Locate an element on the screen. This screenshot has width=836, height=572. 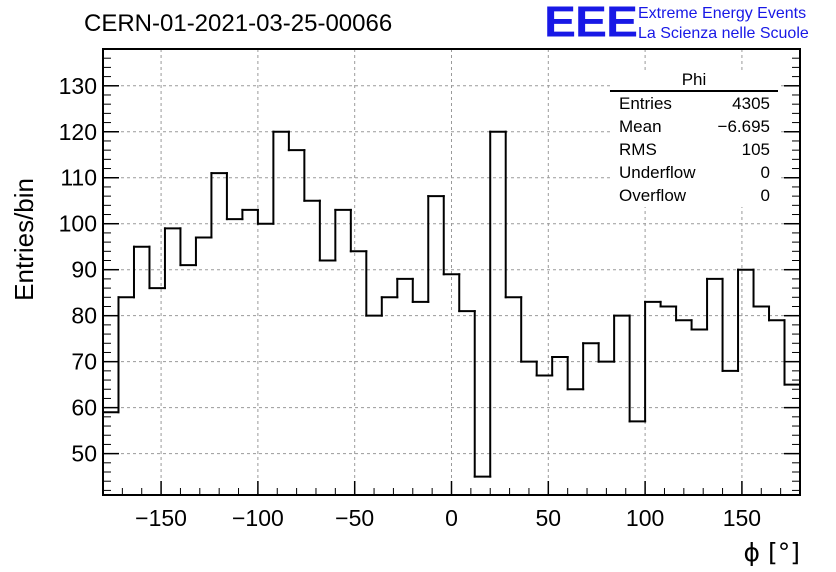
x-axis-label: ϕ [°] is located at coordinates (772, 552).